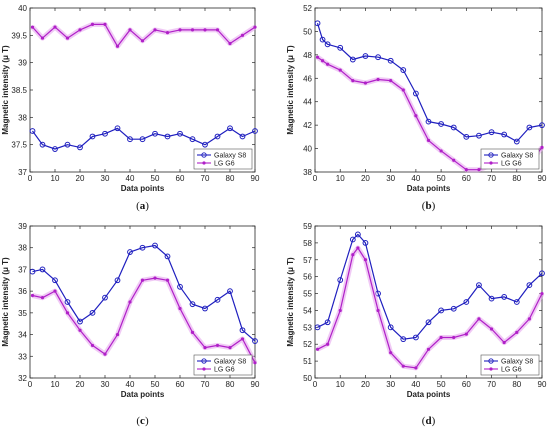 Image resolution: width=550 pixels, height=436 pixels. Describe the element at coordinates (22, 269) in the screenshot. I see `y-tick-label: 37` at that location.